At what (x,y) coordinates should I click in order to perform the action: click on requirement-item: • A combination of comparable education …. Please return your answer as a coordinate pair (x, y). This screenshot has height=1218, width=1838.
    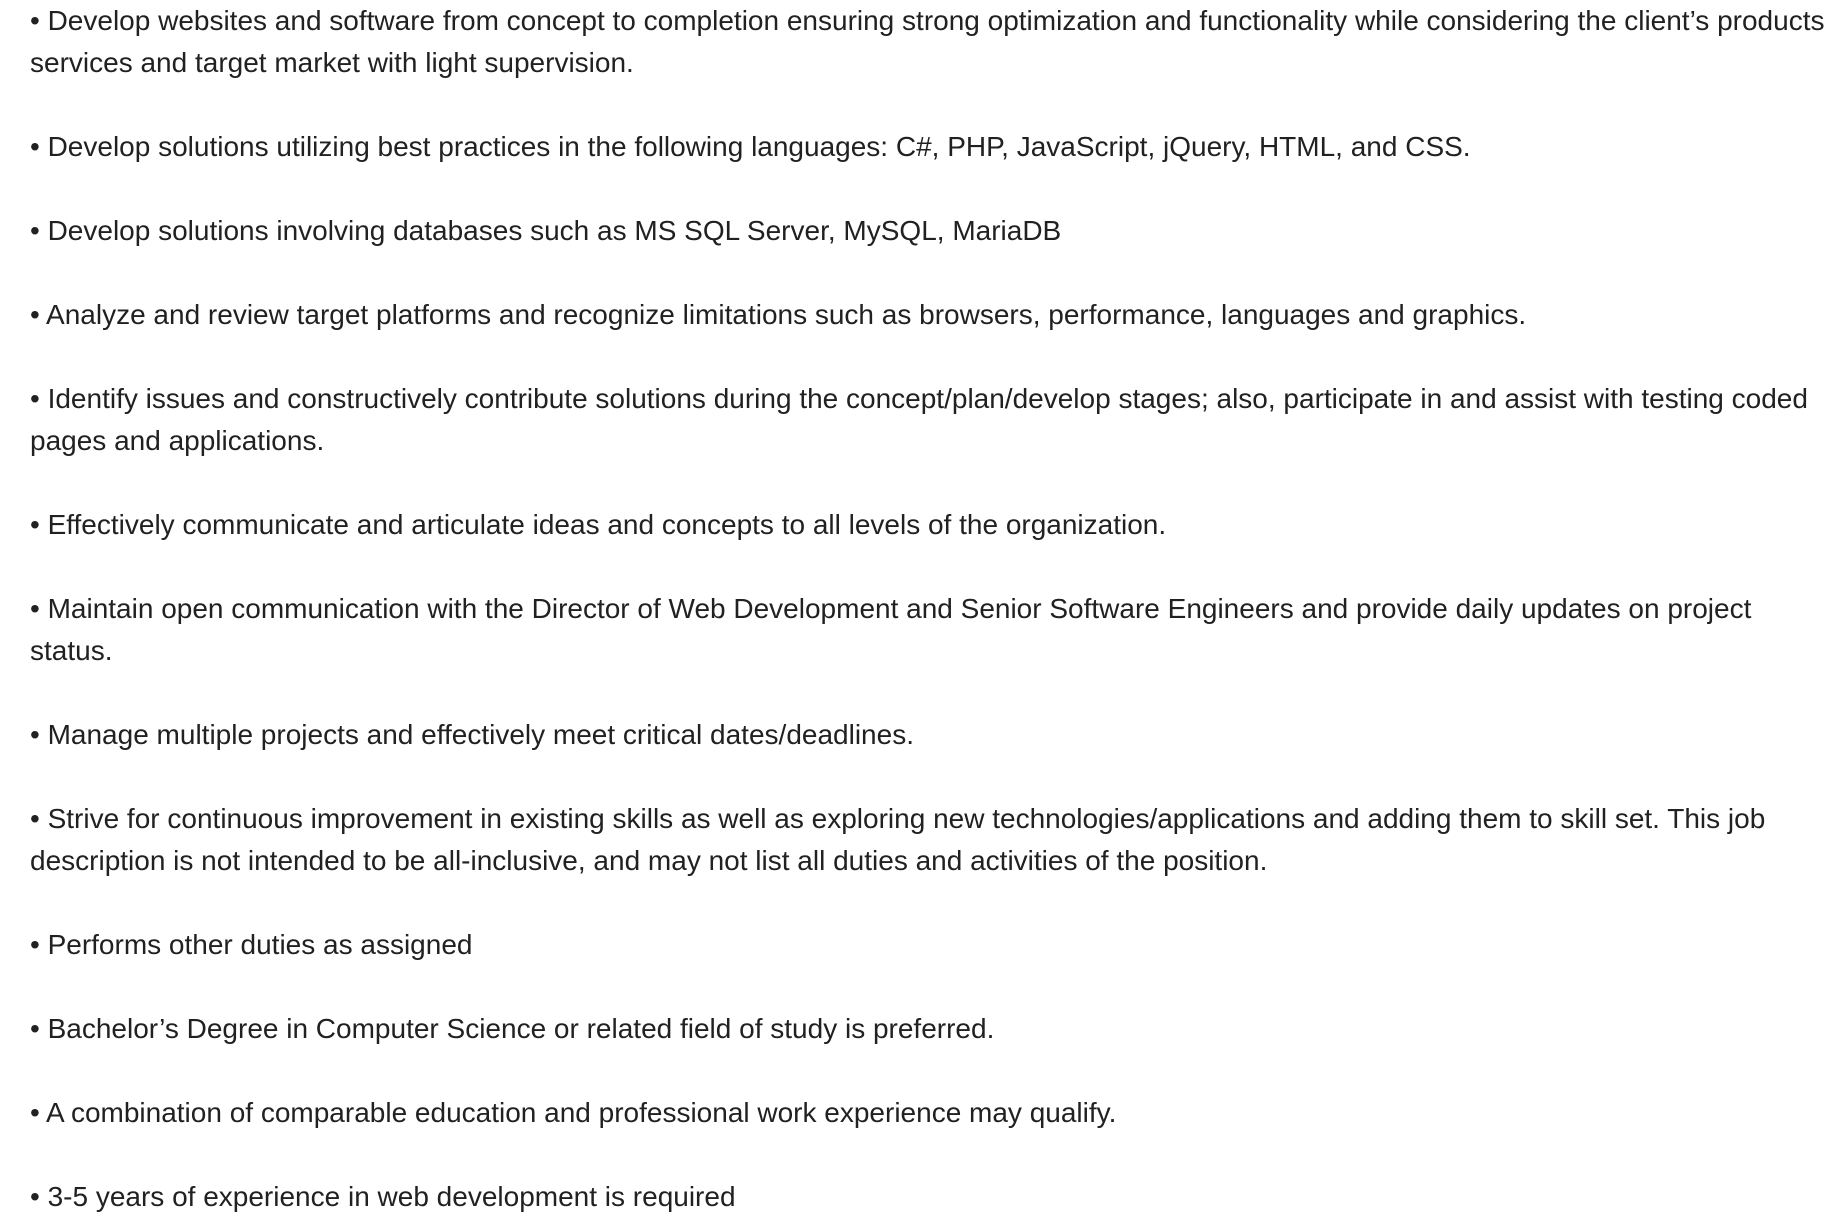
    Looking at the image, I should click on (573, 1112).